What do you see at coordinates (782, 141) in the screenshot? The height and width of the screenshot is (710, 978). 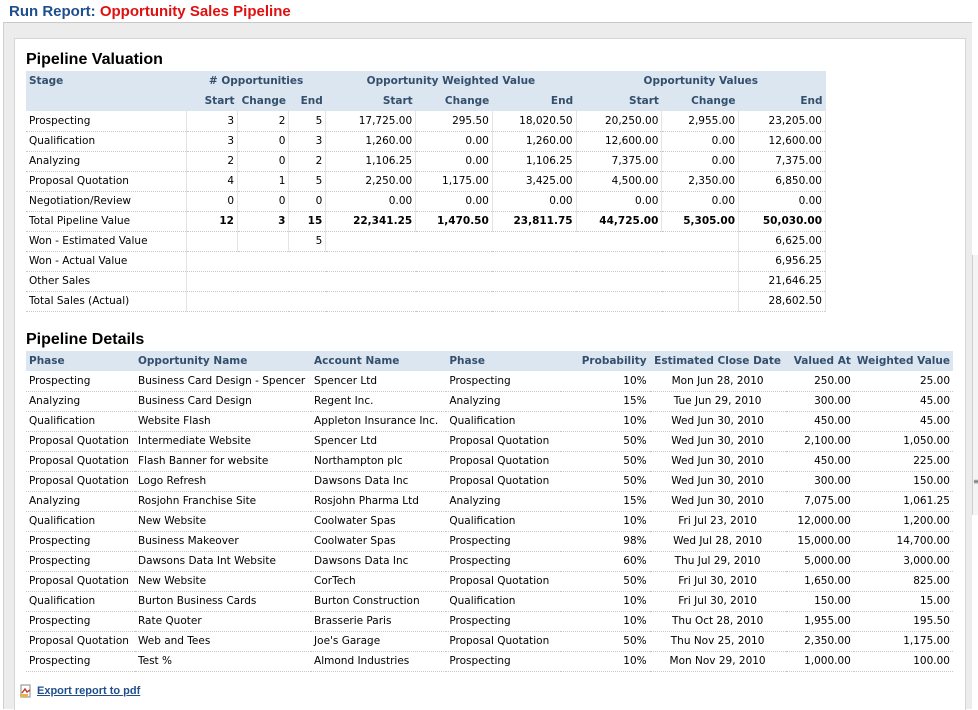 I see `v-end-cell: 12,600.00` at bounding box center [782, 141].